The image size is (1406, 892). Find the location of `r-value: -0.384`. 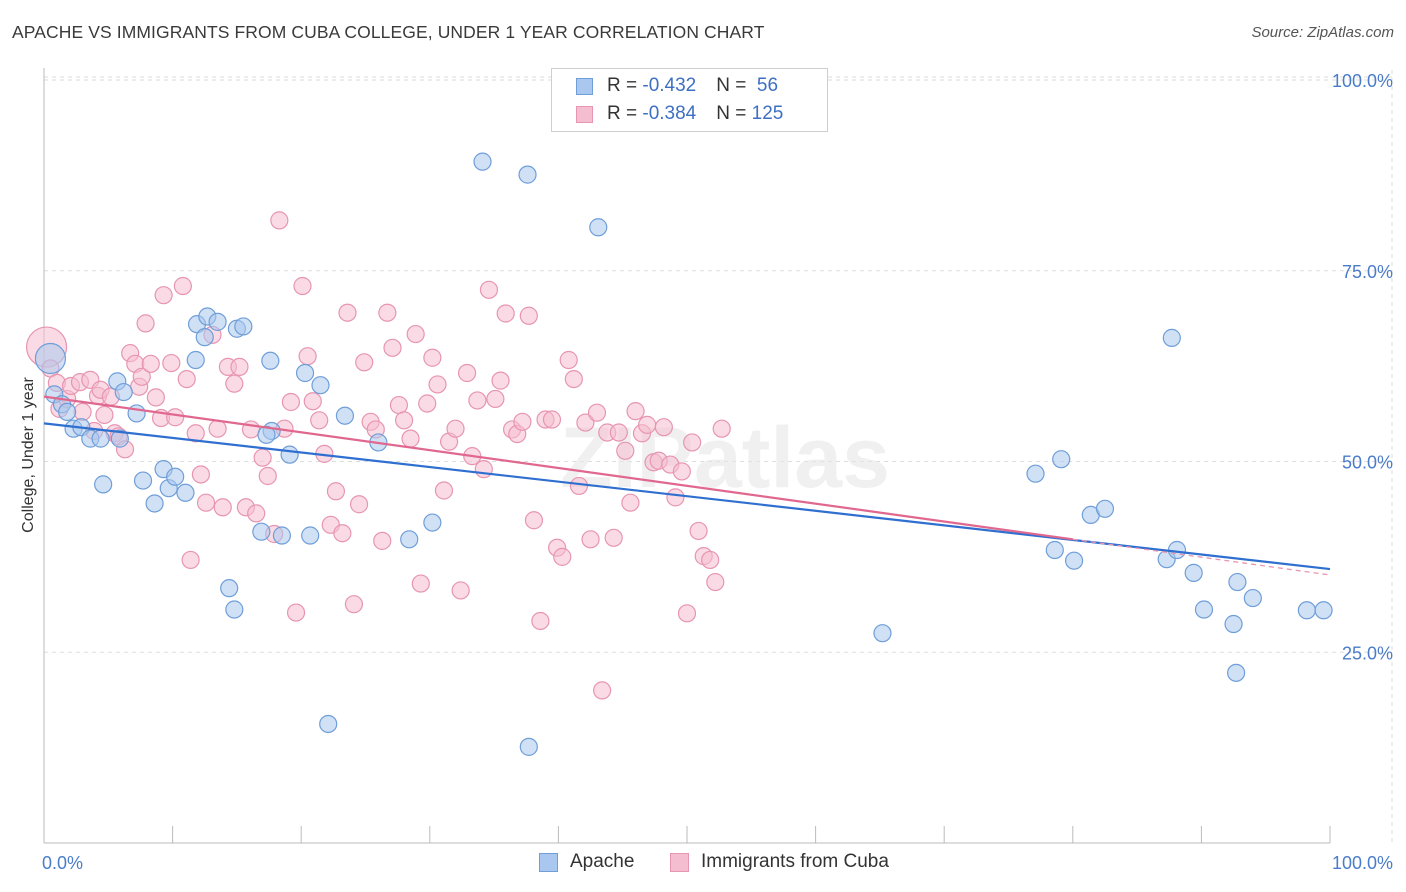

r-value: -0.384 is located at coordinates (669, 113).